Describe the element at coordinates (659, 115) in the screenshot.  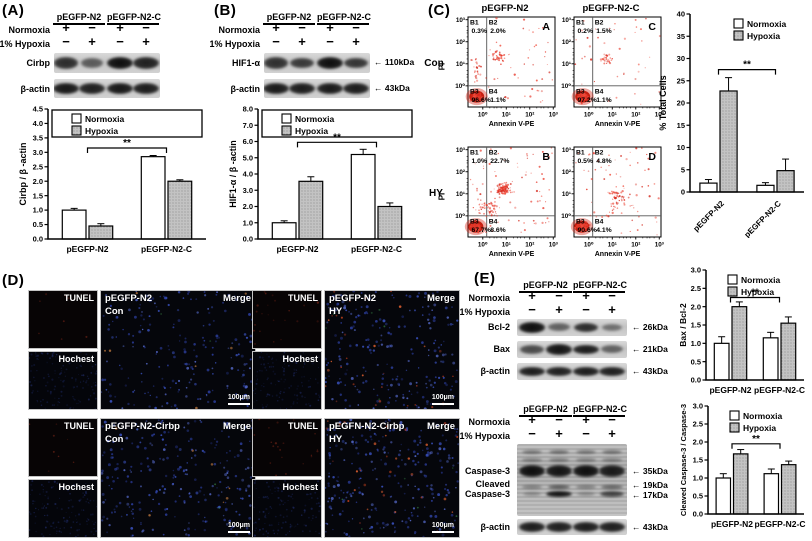
I see `flow-x-tick: 10³` at that location.